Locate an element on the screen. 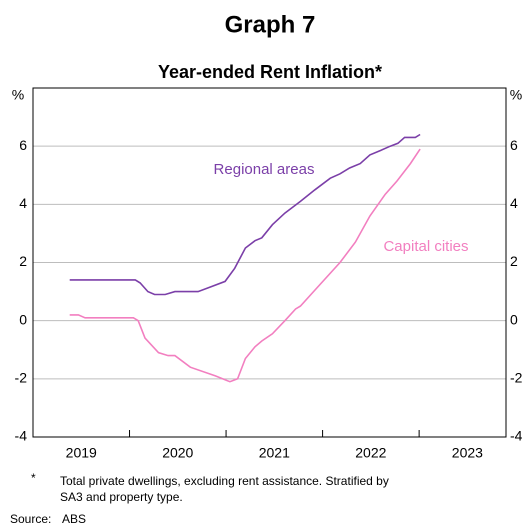  y-unit: % is located at coordinates (18, 95).